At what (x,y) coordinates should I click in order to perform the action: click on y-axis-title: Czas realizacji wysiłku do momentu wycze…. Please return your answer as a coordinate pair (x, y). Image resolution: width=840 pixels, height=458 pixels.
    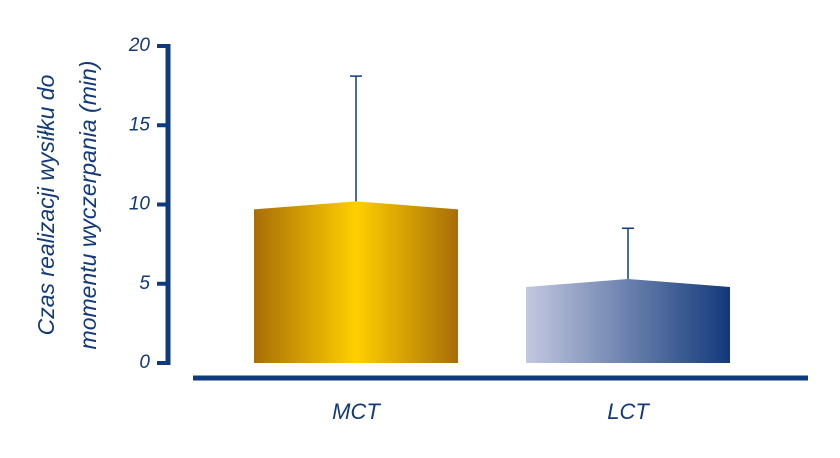
    Looking at the image, I should click on (67, 205).